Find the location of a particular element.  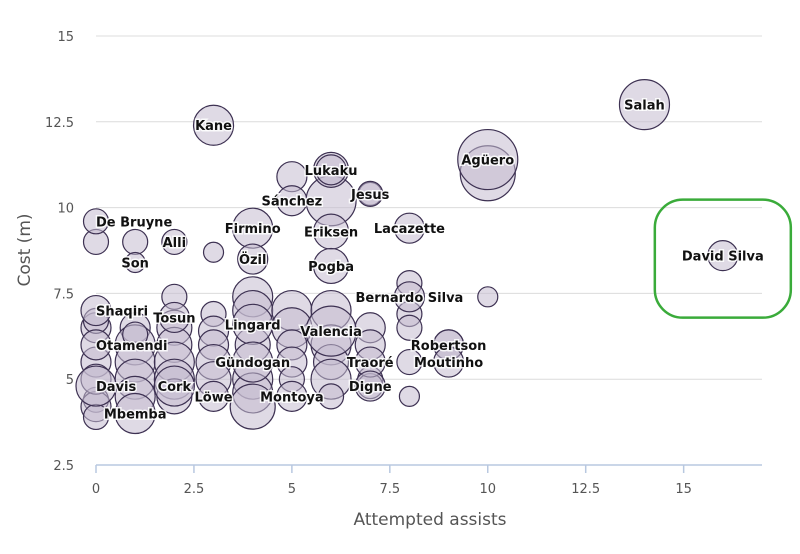

point-label: Gündogan is located at coordinates (252, 363).